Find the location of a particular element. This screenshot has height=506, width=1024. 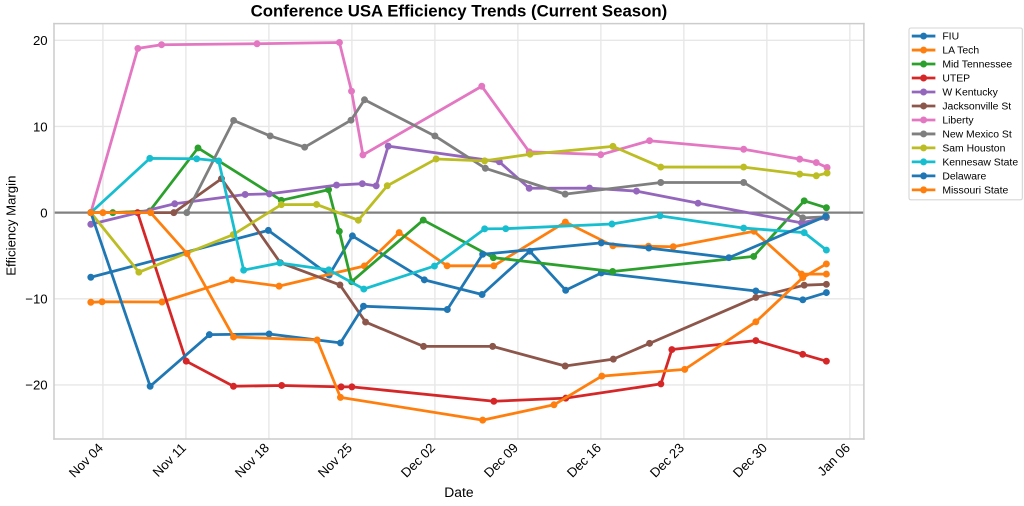

svg-text: Delaware is located at coordinates (964, 177).